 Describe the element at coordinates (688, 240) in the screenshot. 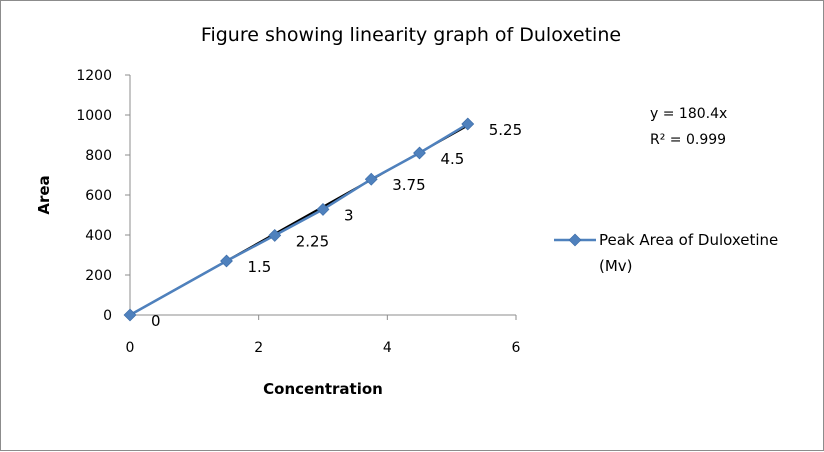

I see `legend-label-line-1: Peak Area of Duloxetine` at that location.